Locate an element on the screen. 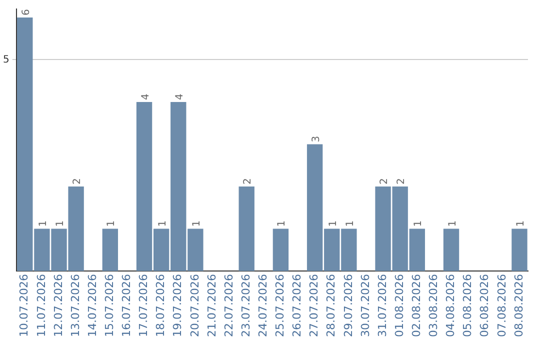  data-label: 3 is located at coordinates (316, 139).